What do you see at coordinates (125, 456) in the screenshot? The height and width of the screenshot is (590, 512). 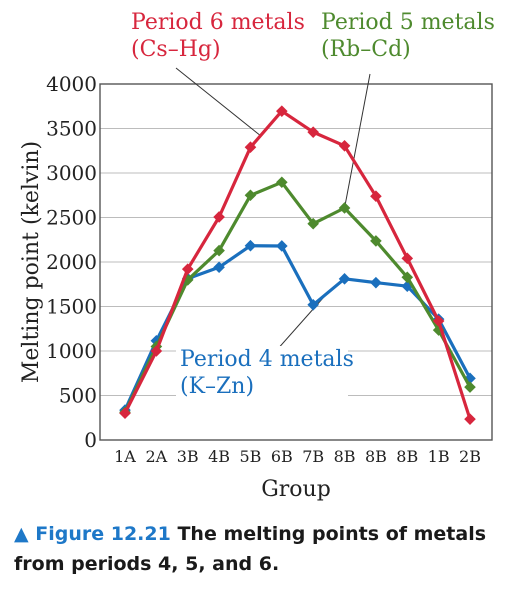 I see `x-tick-label-1: 1A` at bounding box center [125, 456].